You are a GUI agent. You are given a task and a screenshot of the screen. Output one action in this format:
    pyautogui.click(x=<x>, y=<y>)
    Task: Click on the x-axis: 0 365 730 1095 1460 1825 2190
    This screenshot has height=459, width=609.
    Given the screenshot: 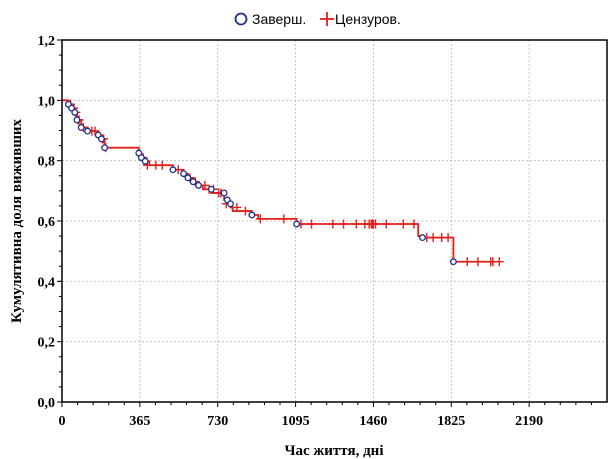 What is the action you would take?
    pyautogui.click(x=325, y=415)
    